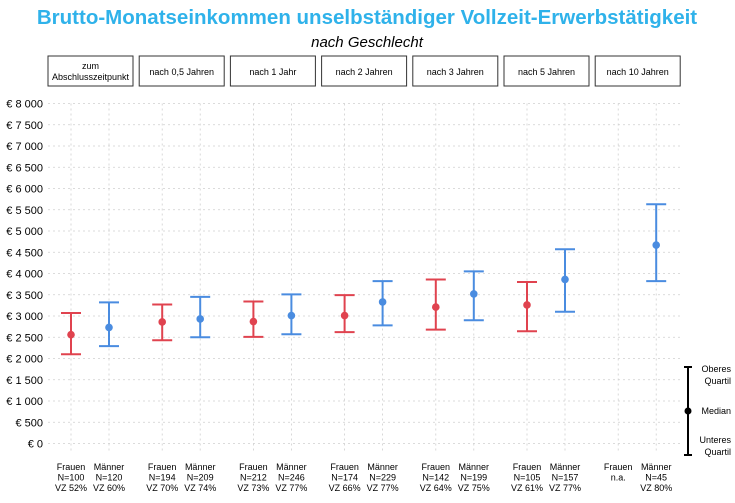 The height and width of the screenshot is (503, 735). I want to click on y-tick-label: € 8 000, so click(24, 105).